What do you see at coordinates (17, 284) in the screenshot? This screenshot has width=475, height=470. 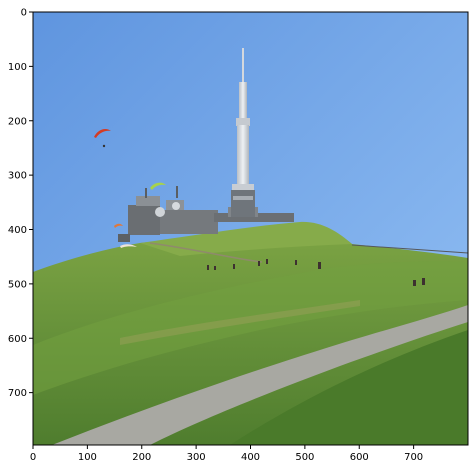 I see `y-tick-label: 500` at bounding box center [17, 284].